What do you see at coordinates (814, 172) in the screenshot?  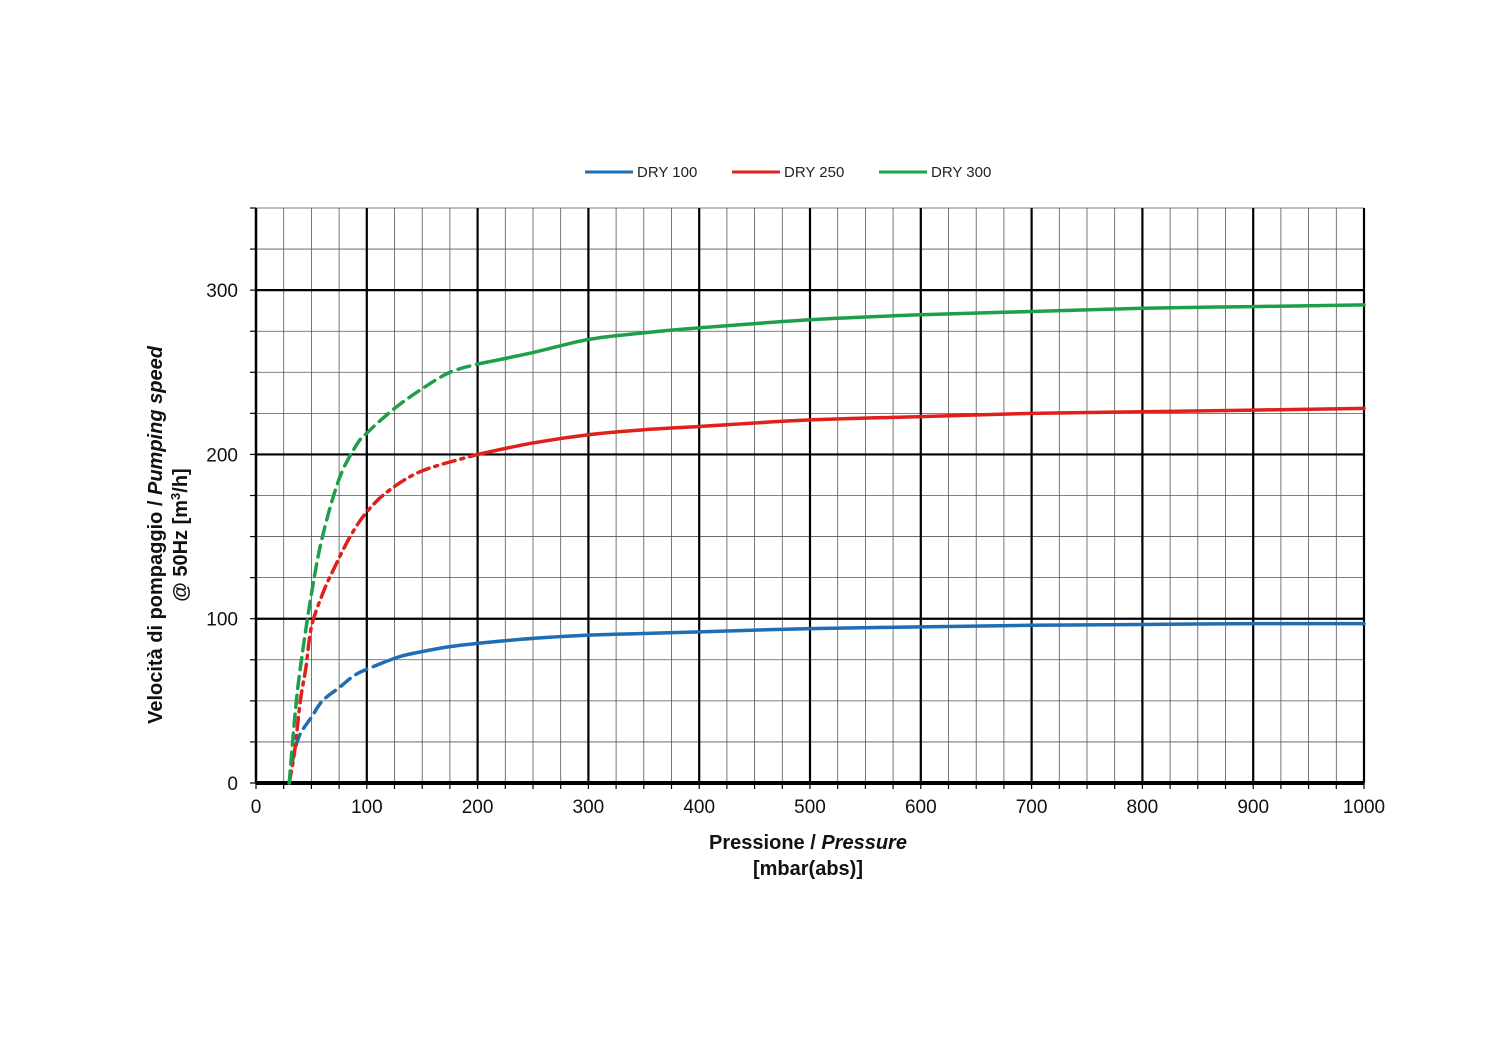 I see `legend-label-dry-250: DRY 250` at bounding box center [814, 172].